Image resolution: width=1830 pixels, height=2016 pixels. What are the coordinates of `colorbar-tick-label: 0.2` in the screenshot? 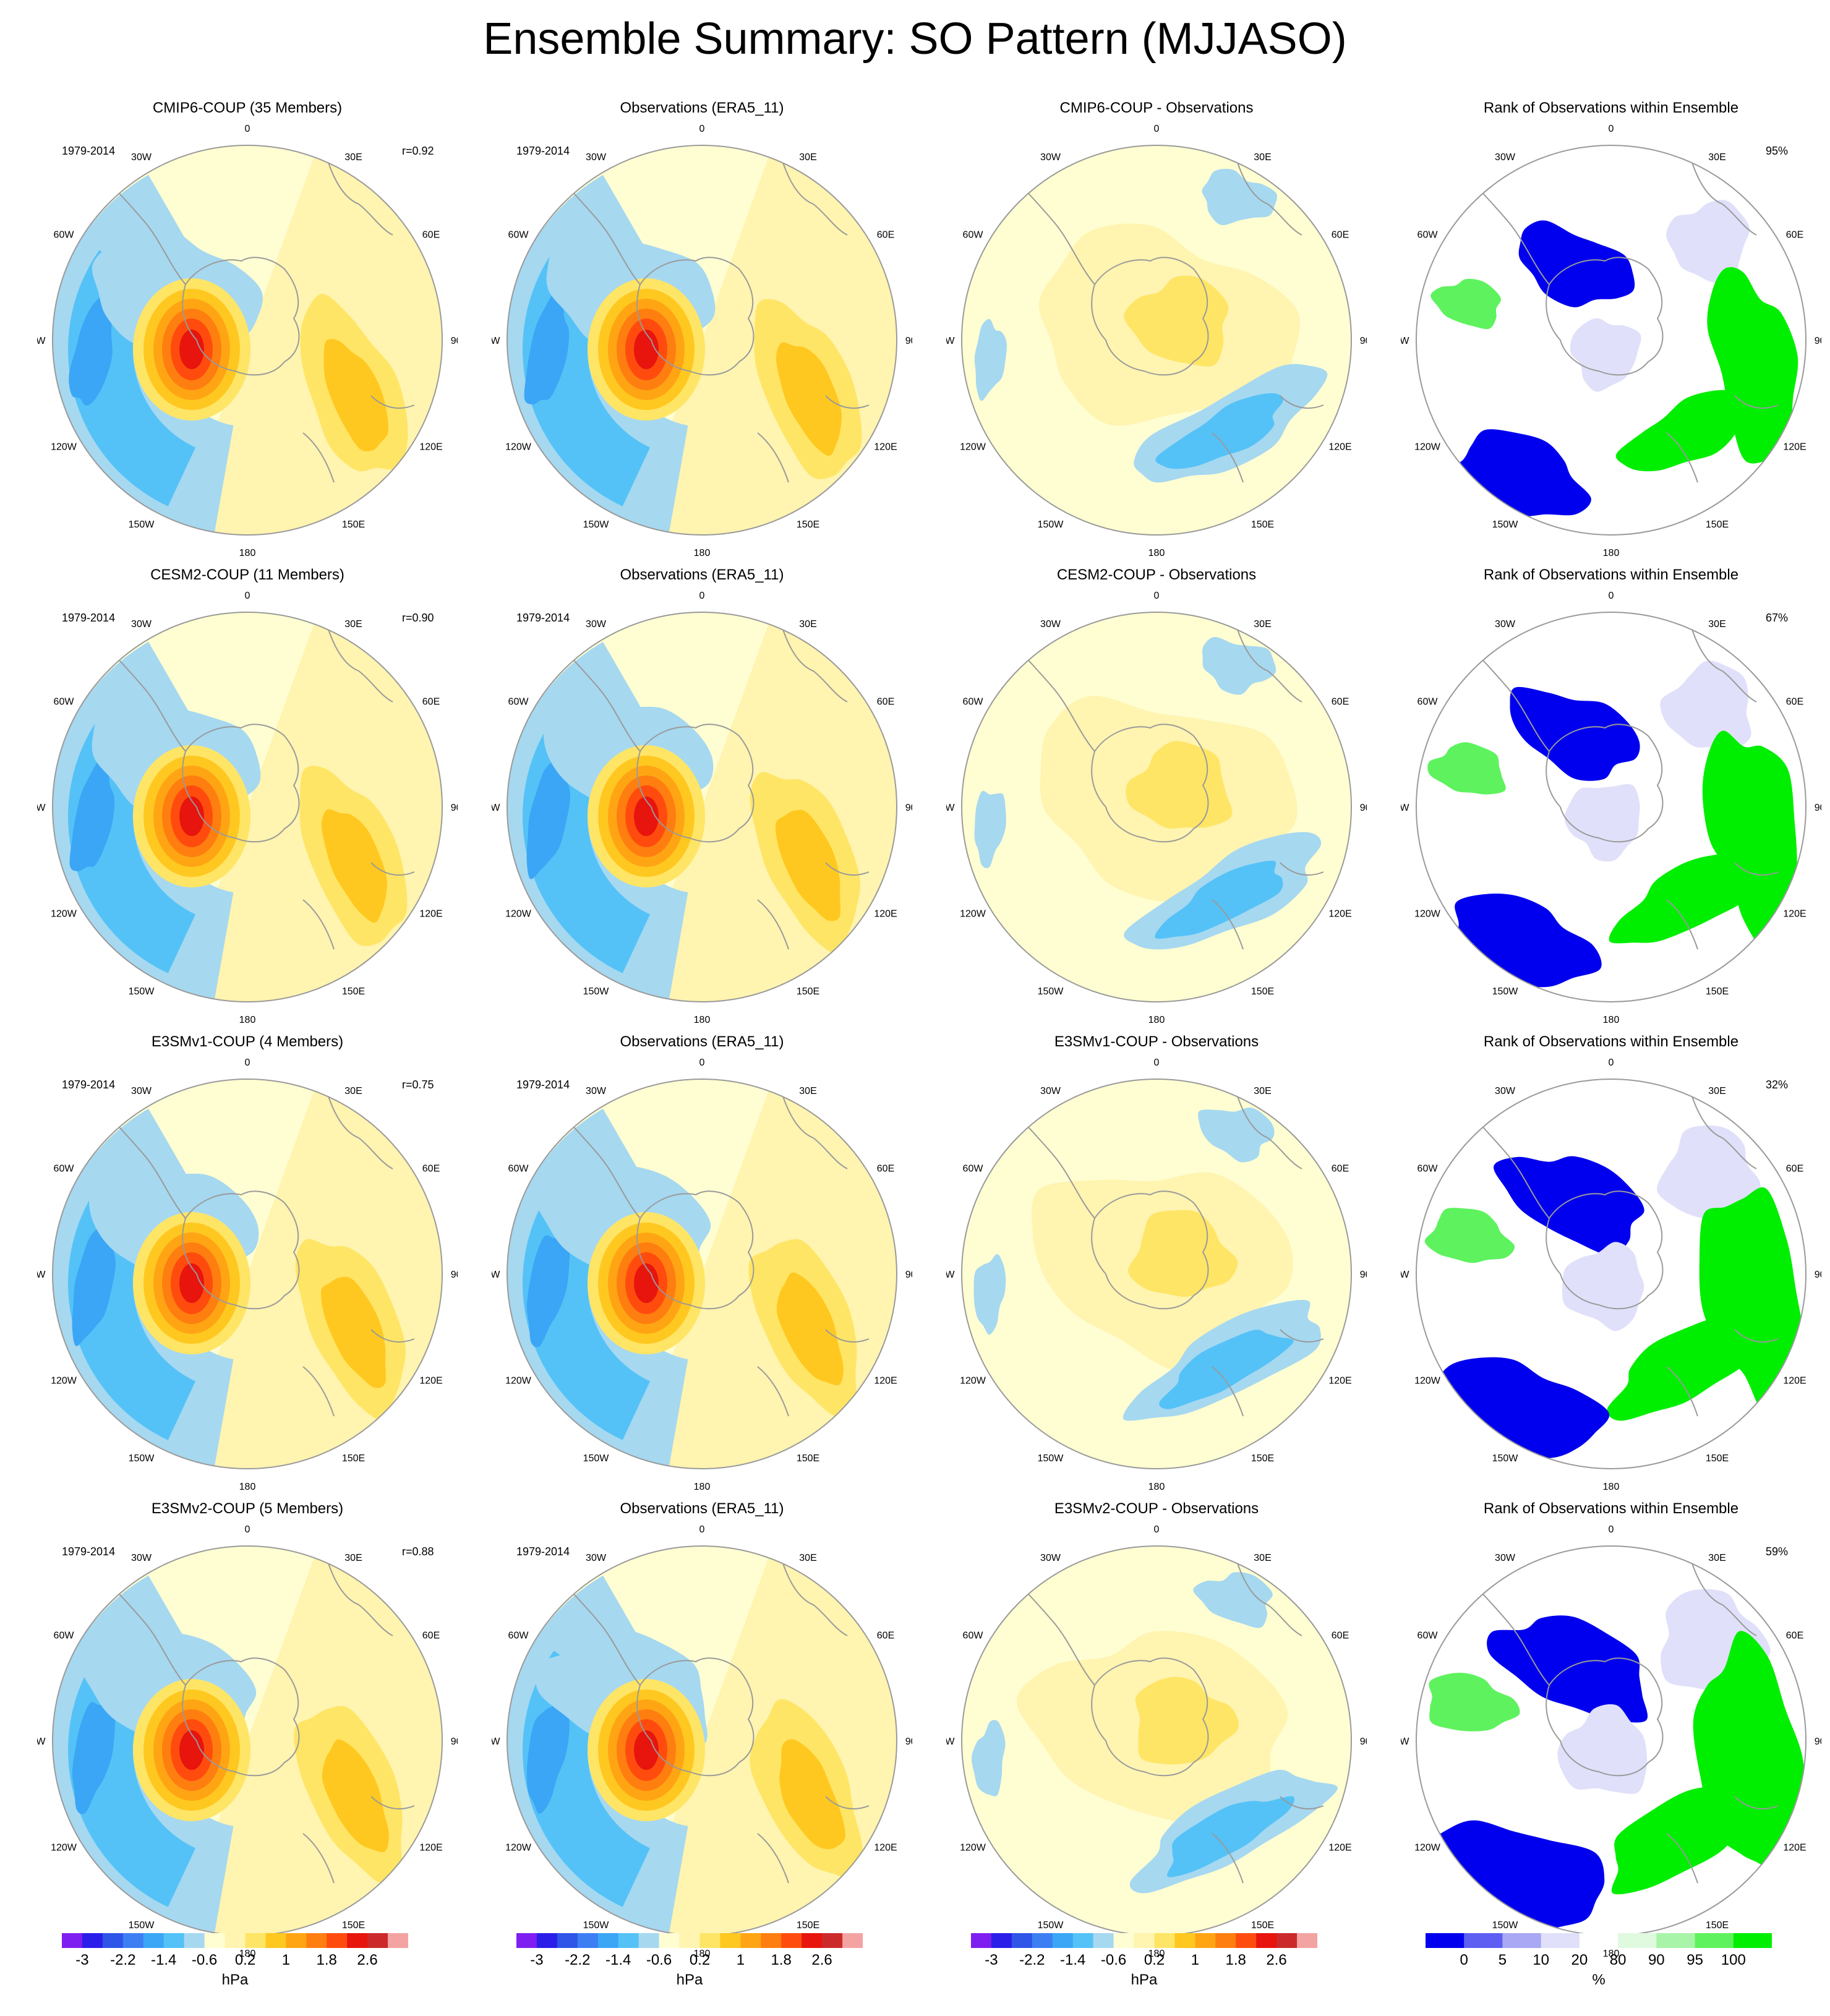 It's located at (245, 1960).